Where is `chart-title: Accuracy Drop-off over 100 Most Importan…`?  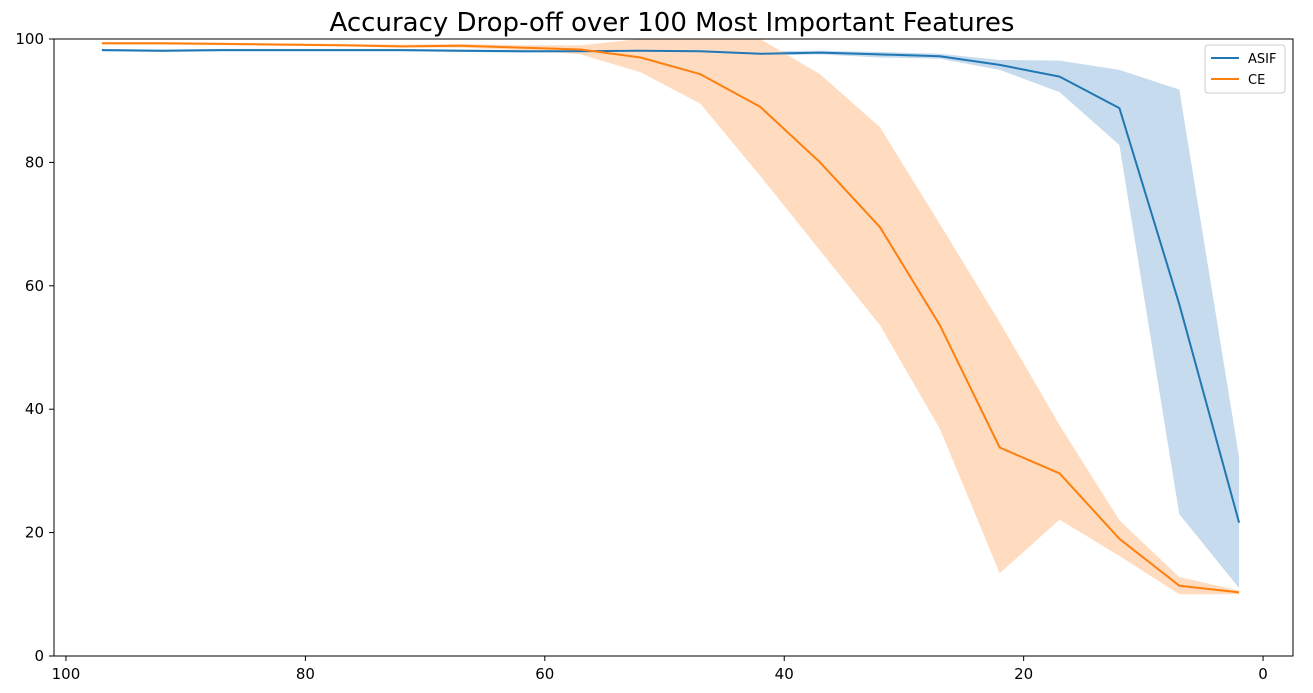 chart-title: Accuracy Drop-off over 100 Most Importan… is located at coordinates (672, 23).